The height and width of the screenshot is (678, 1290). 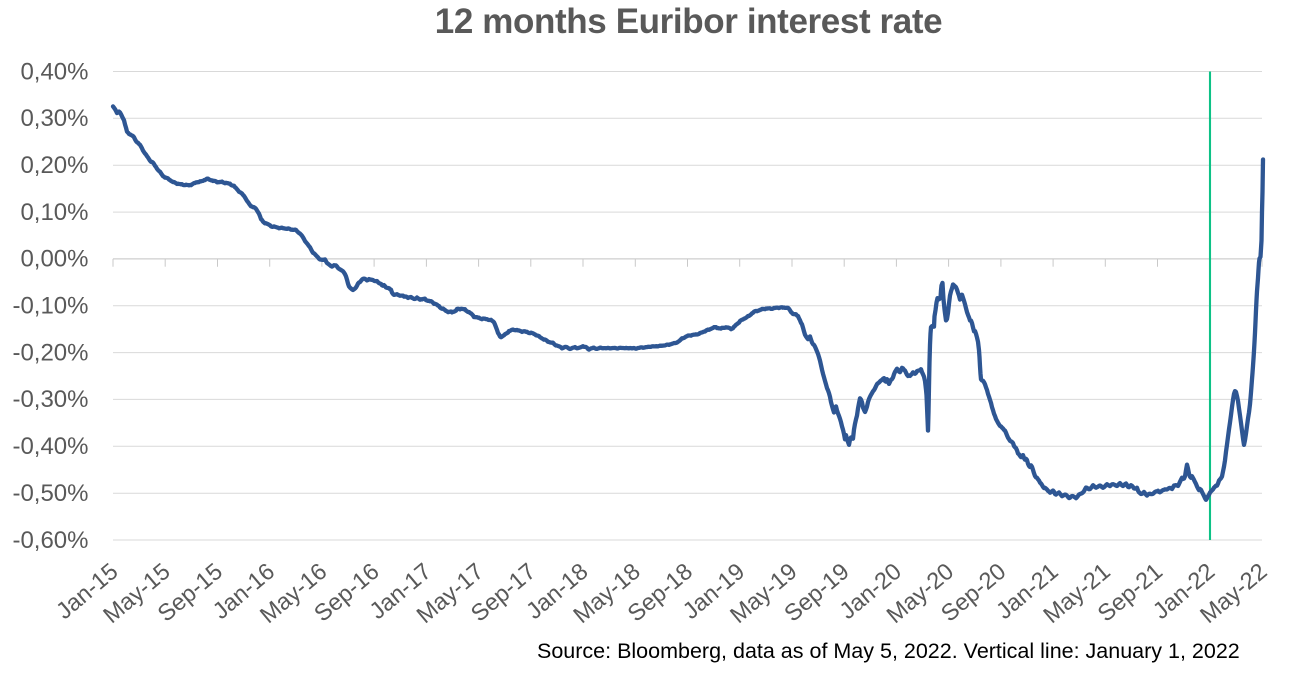 I want to click on svg-text: -0,20%, so click(x=50, y=352).